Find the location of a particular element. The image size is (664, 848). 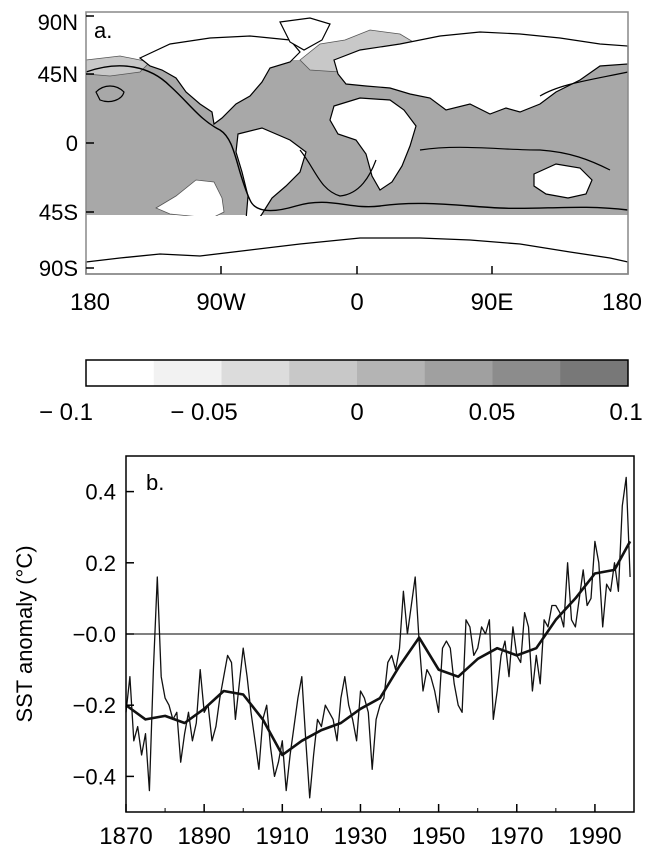

colorbar-cells is located at coordinates (357, 373).